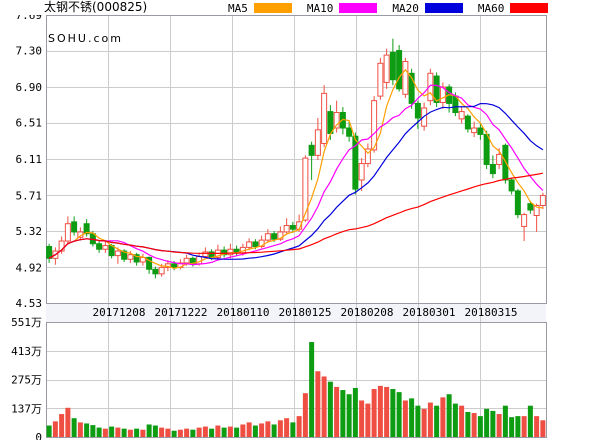 The height and width of the screenshot is (440, 600). Describe the element at coordinates (529, 8) in the screenshot. I see `legend-swatch-ma60` at that location.